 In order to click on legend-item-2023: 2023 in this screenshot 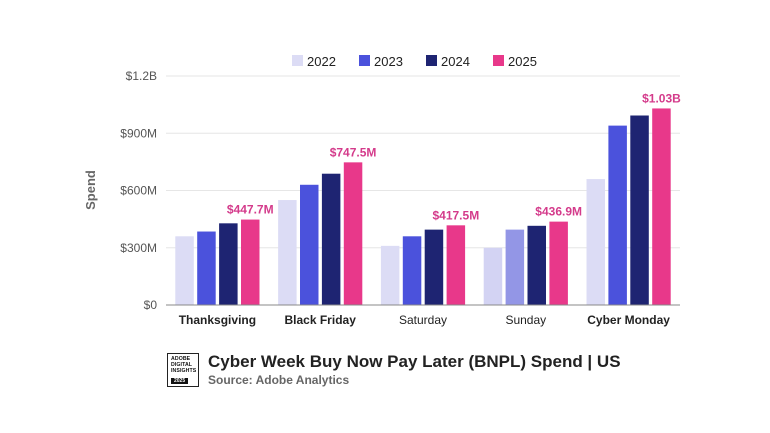, I will do `click(381, 61)`.